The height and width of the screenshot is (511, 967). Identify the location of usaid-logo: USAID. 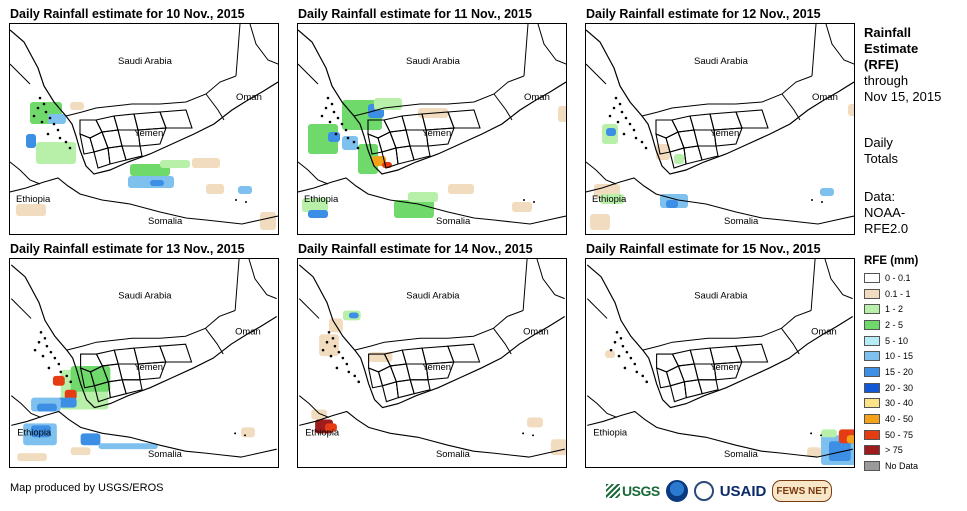
(743, 491).